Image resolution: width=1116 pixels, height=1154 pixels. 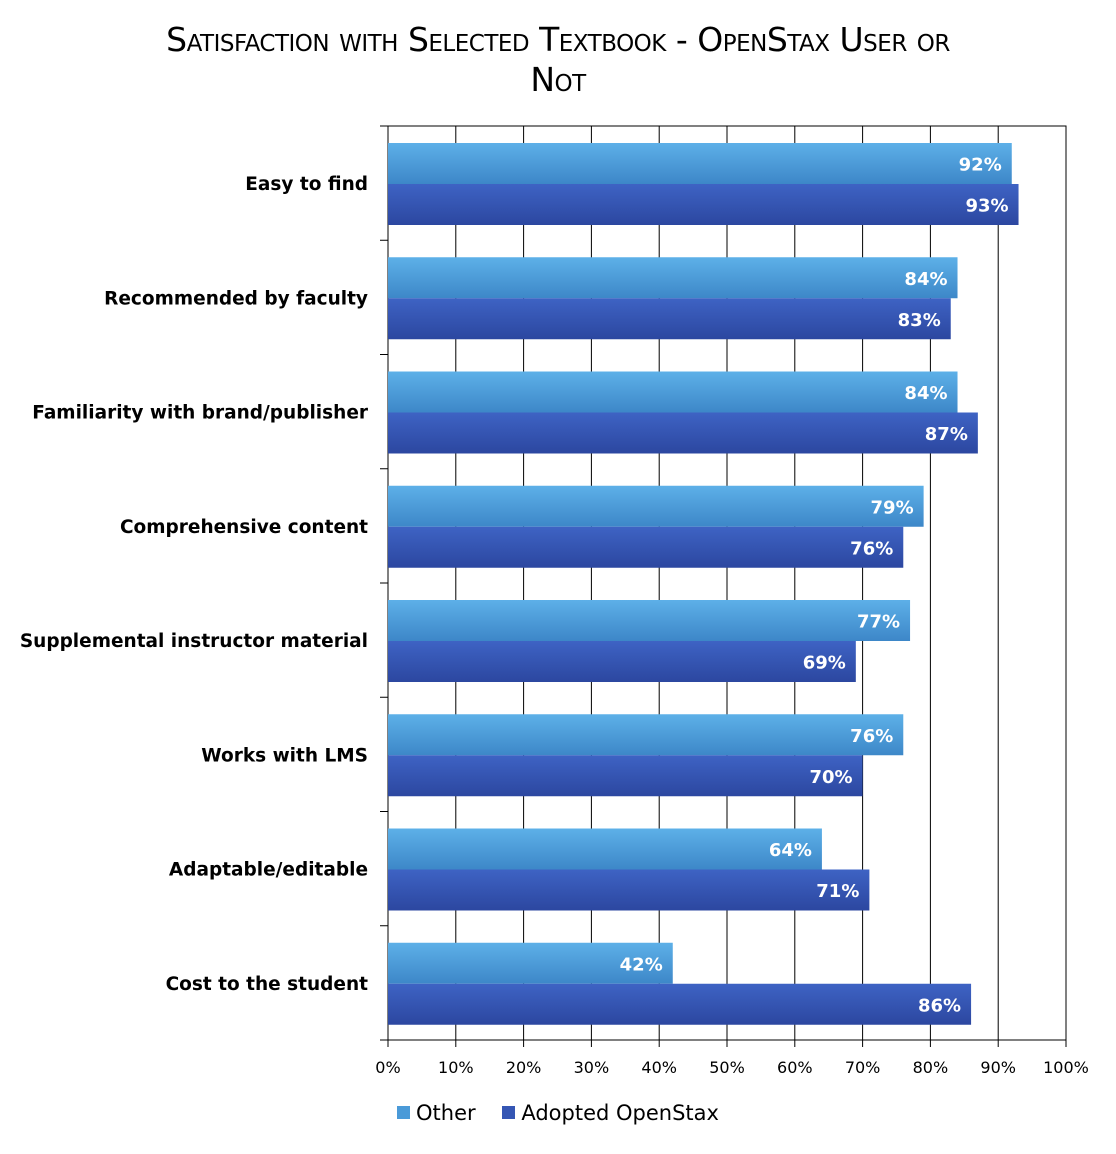 I want to click on category-label: Easy to find, so click(x=306, y=184).